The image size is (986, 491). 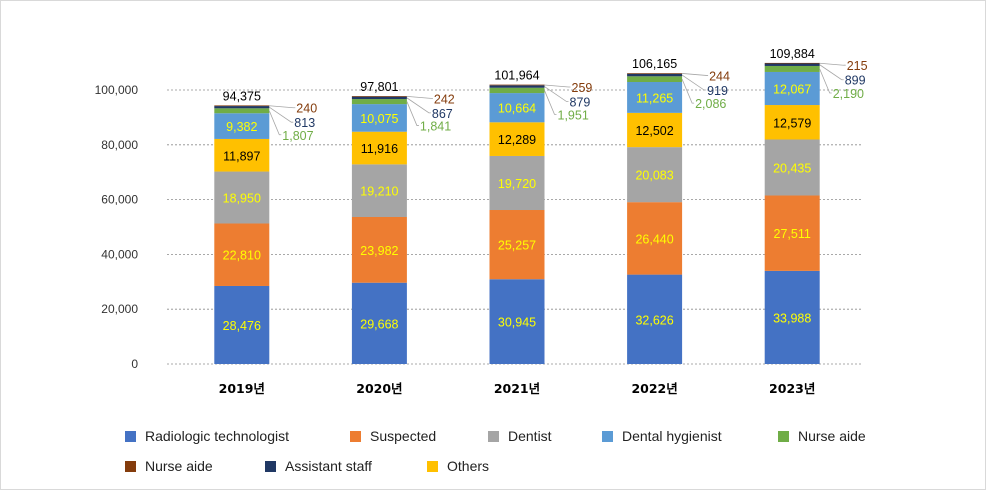 I want to click on legend-item-dentist: Dentist, so click(x=520, y=436).